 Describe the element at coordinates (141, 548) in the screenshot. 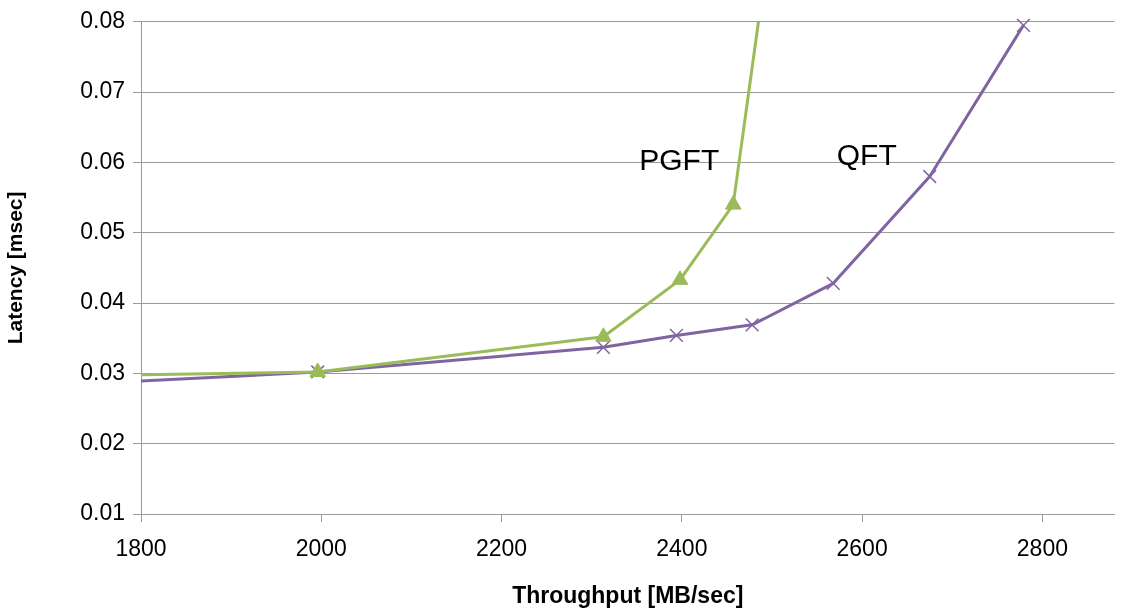

I see `x-tick-label: 1800` at that location.